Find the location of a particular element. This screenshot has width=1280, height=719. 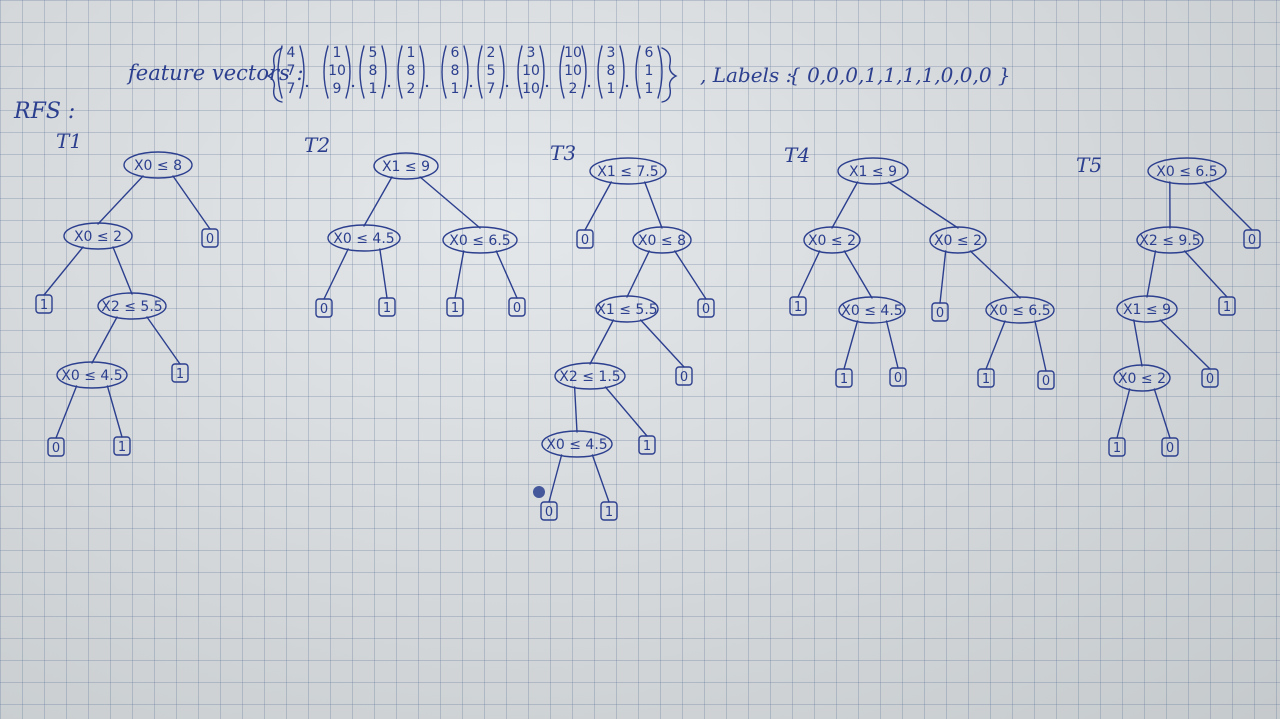

vector-component: 6 is located at coordinates (455, 53).